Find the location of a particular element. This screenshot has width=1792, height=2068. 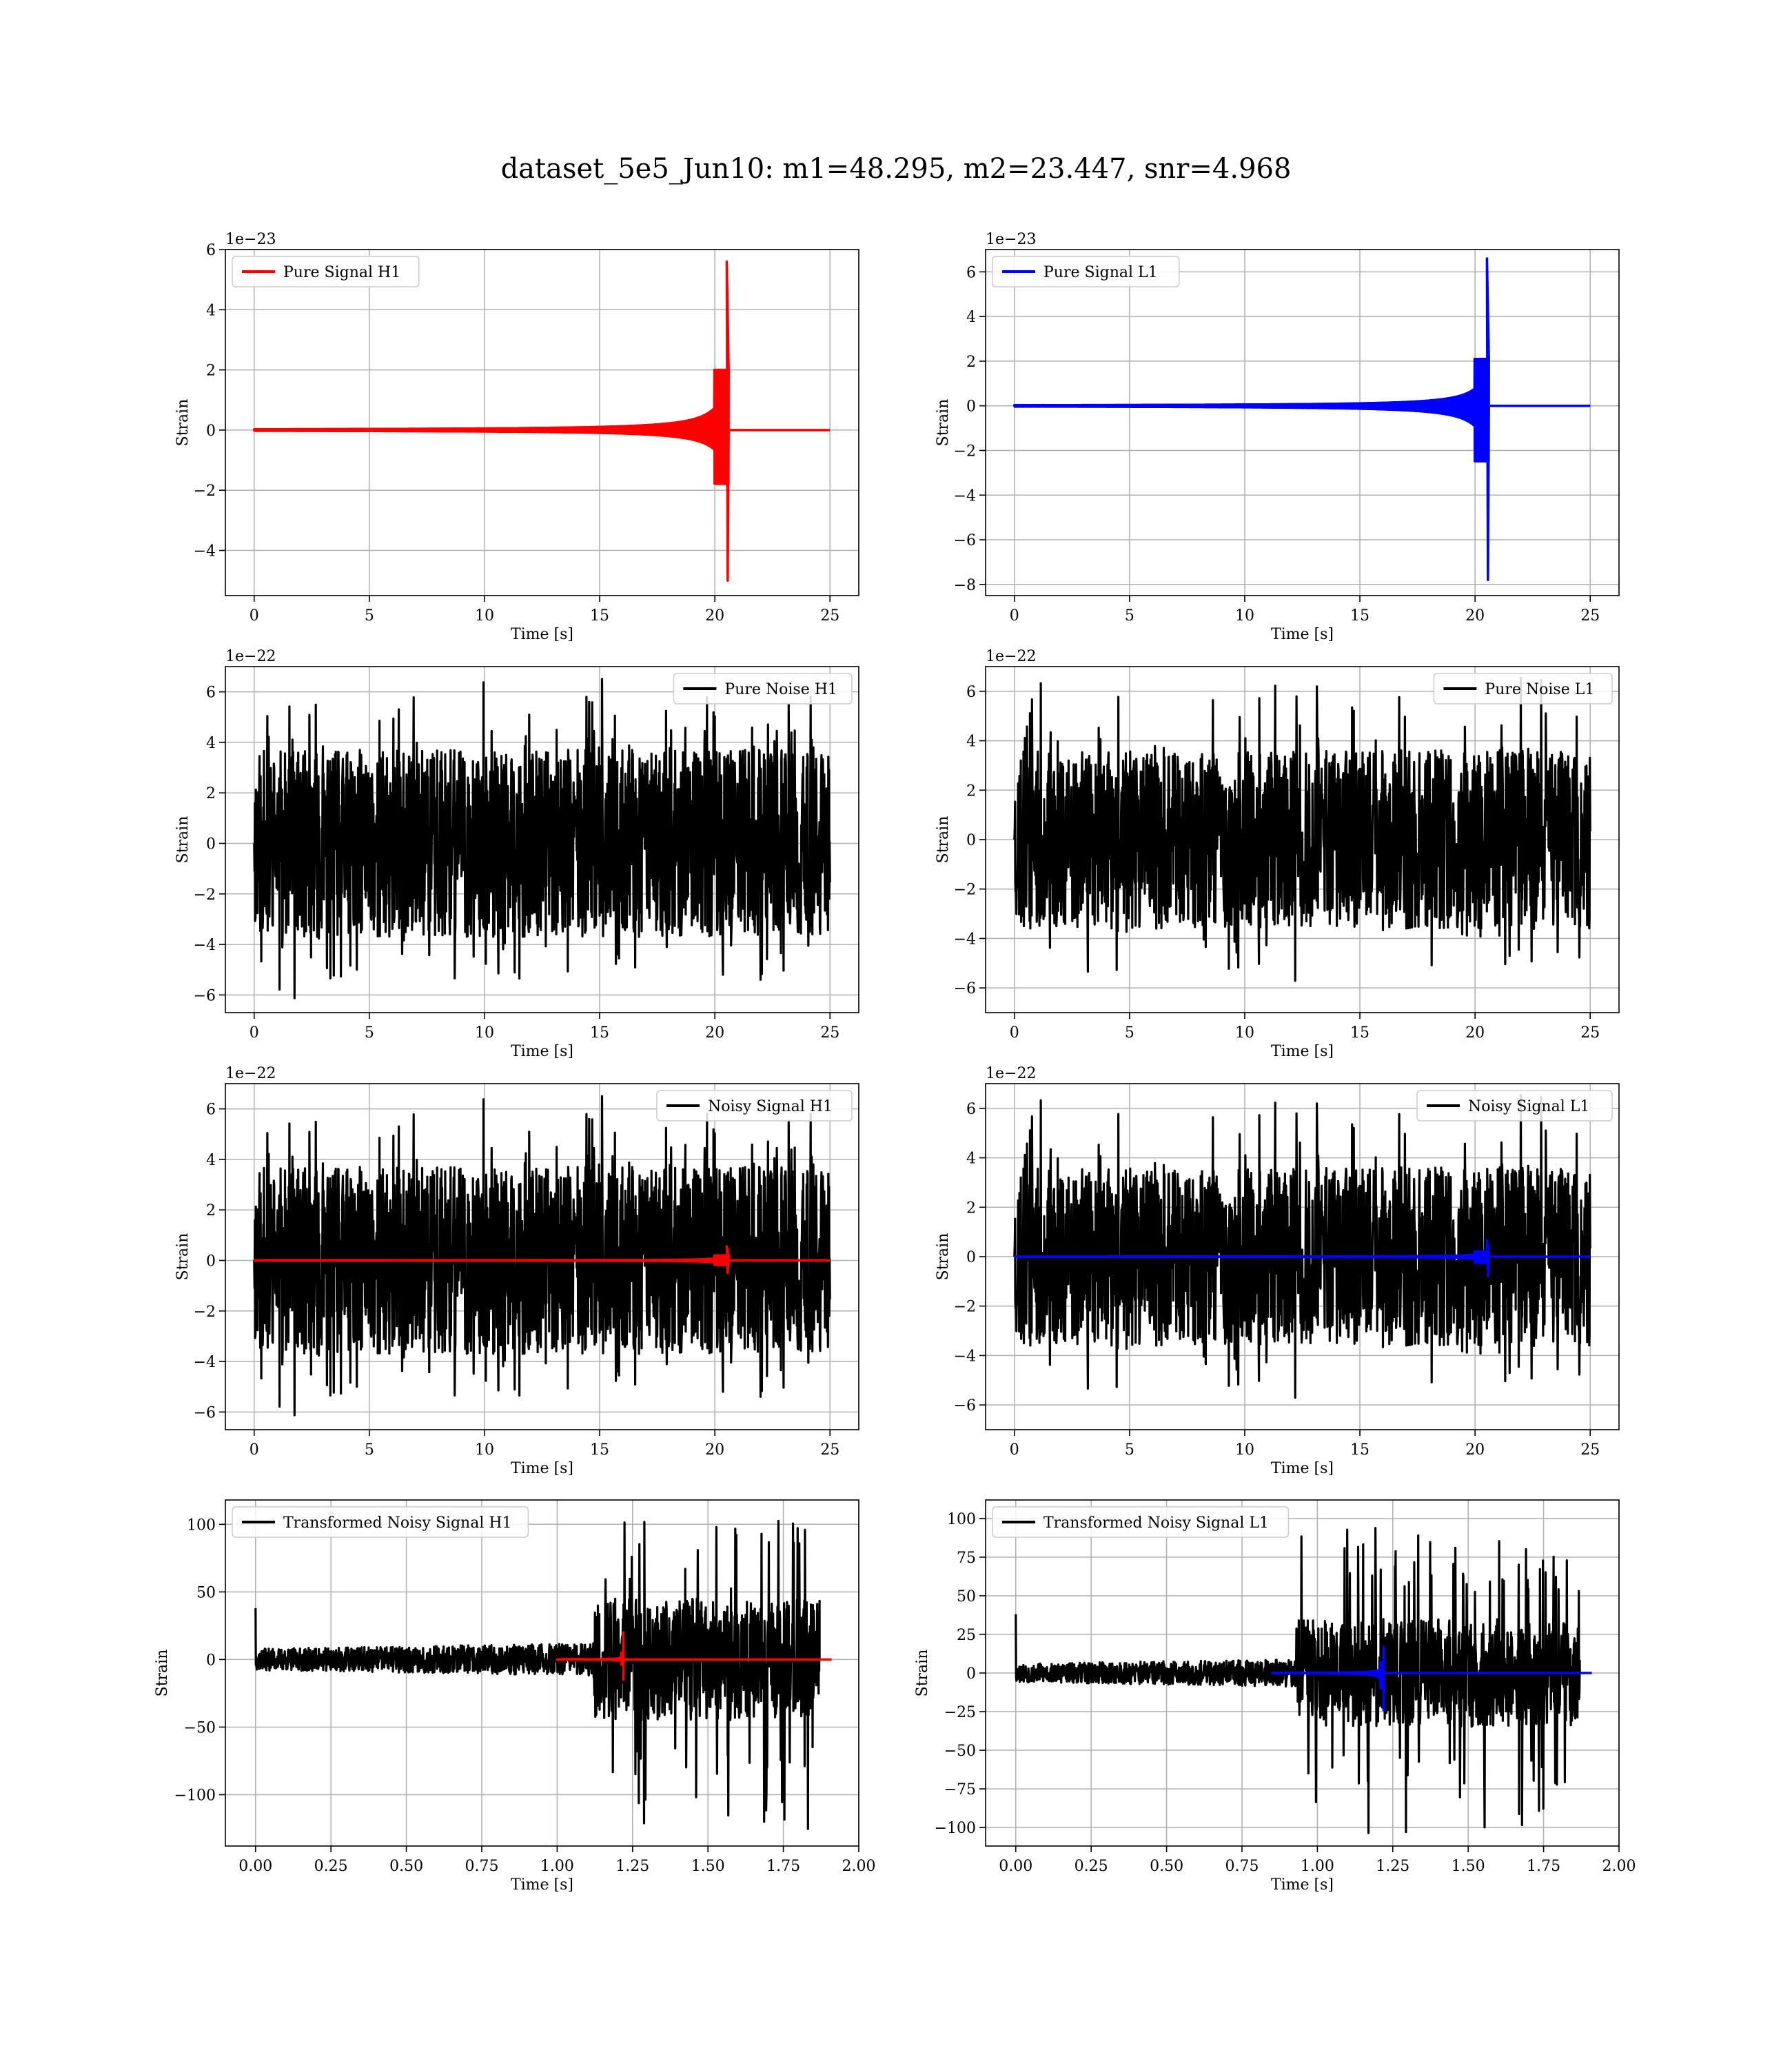

x-tick-label: 0.25 is located at coordinates (1091, 1867).